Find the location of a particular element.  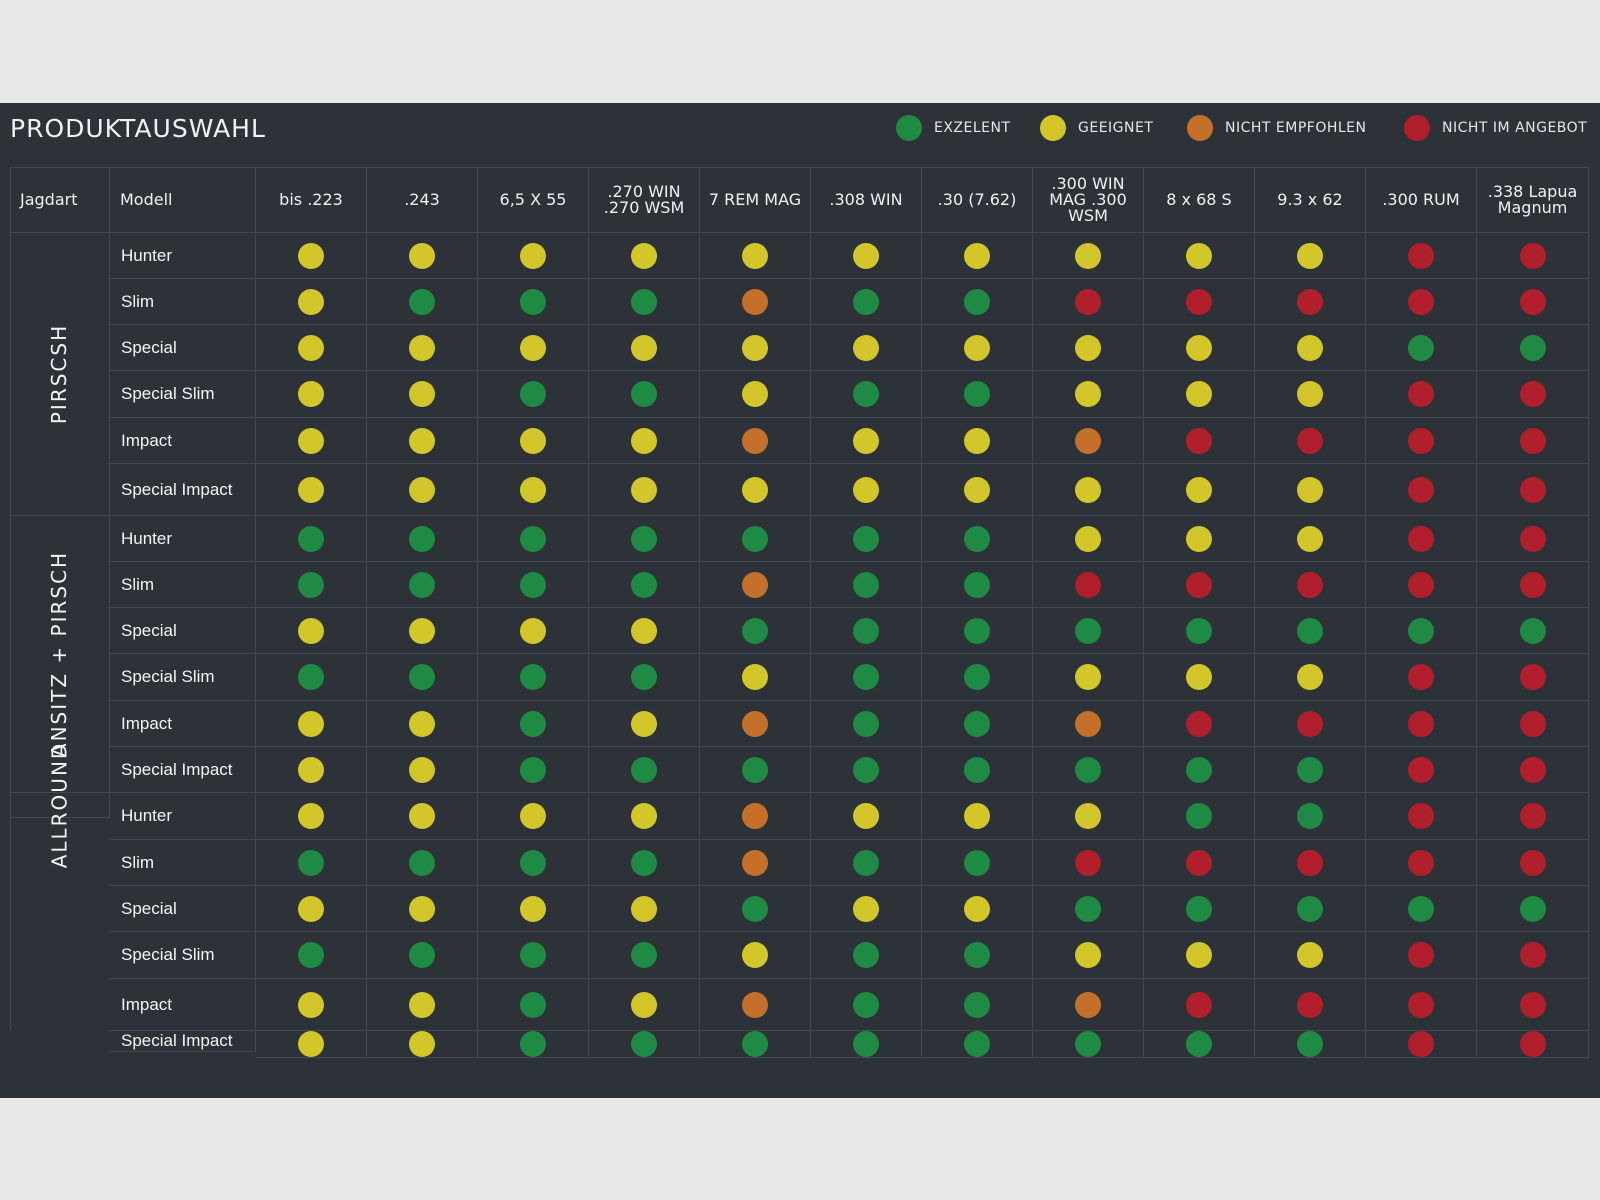

column-header: Jagdart is located at coordinates (60, 200).